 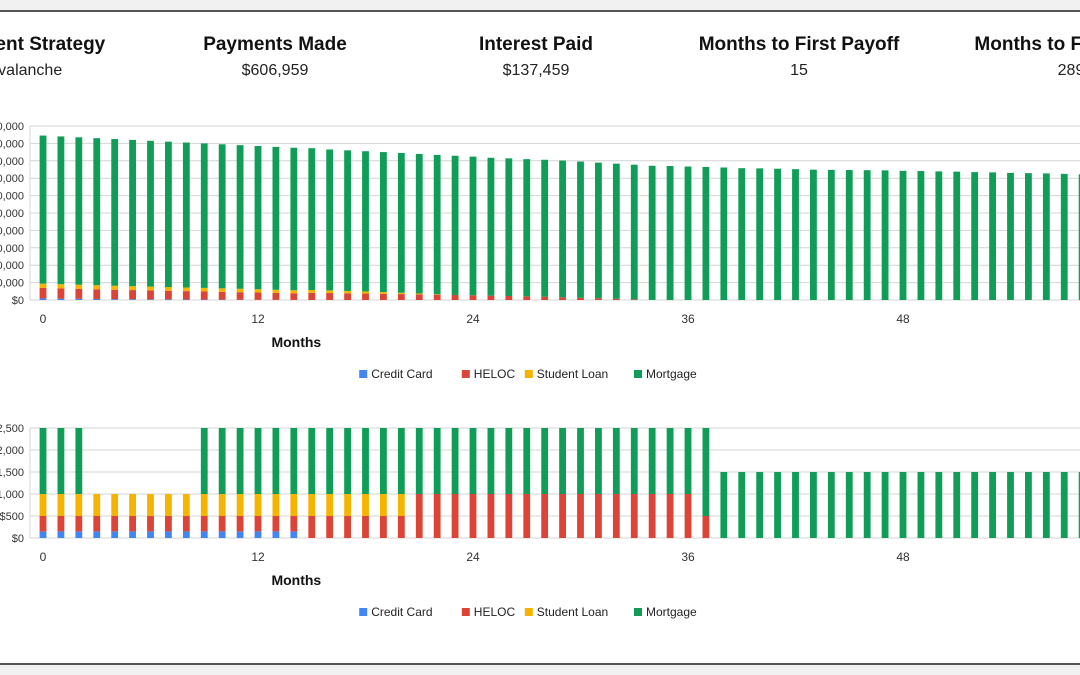 I want to click on stat-value: 15, so click(x=799, y=70).